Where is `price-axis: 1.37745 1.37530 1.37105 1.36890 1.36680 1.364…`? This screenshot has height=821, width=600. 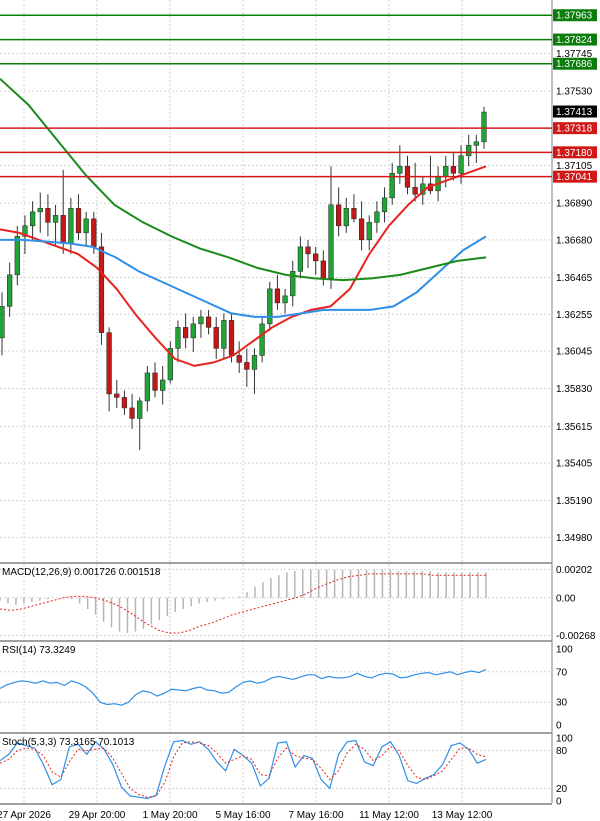 price-axis: 1.37745 1.37530 1.37105 1.36890 1.36680 1.364… is located at coordinates (575, 408).